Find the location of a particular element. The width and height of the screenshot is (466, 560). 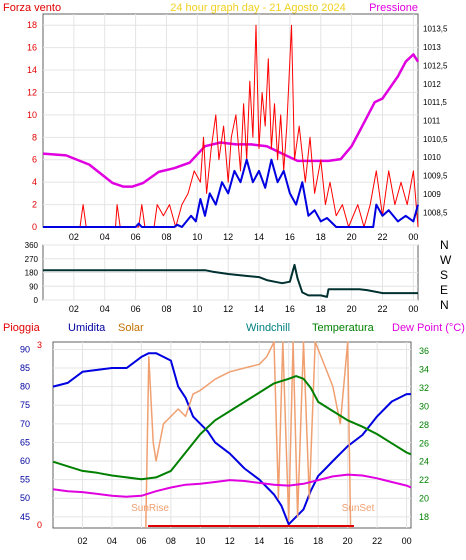

compass-labels: N W S E N is located at coordinates (446, 275).